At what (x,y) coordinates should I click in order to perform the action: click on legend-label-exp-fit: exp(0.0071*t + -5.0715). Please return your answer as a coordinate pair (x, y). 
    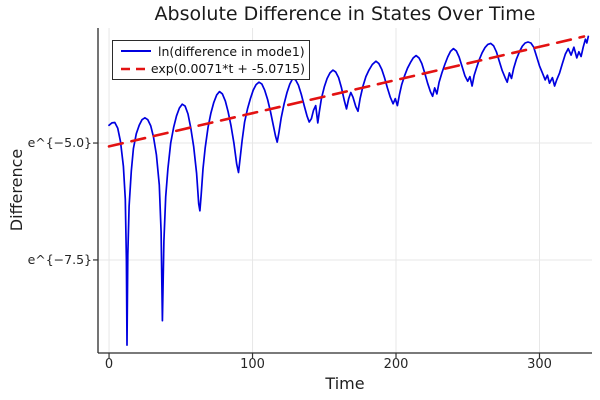
    Looking at the image, I should click on (227, 69).